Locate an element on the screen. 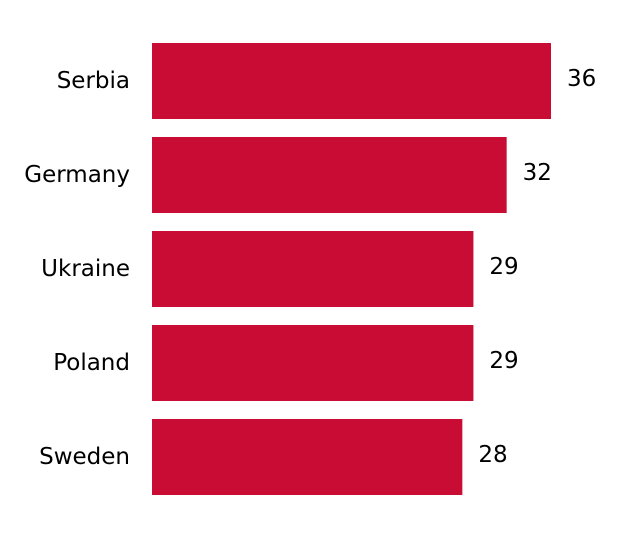 This screenshot has width=617, height=539. bar-germany is located at coordinates (329, 175).